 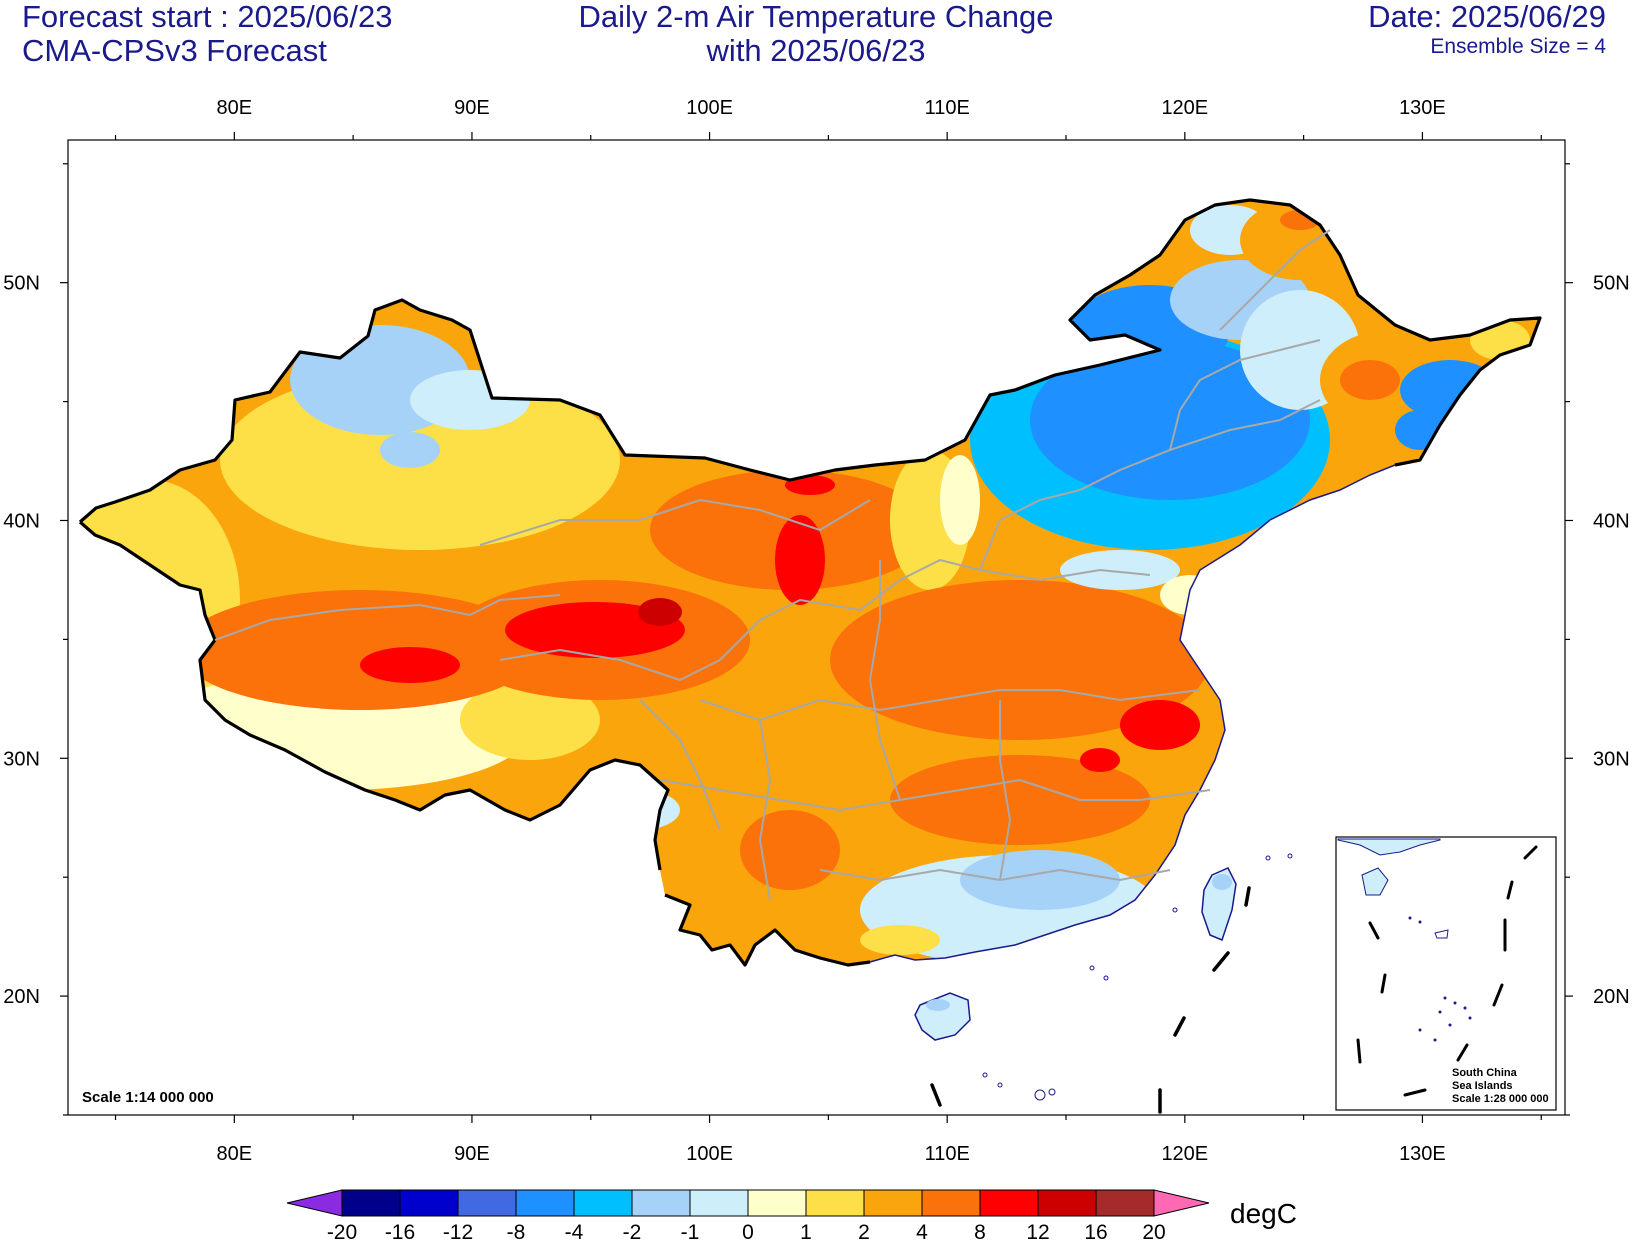 What do you see at coordinates (748, 1231) in the screenshot?
I see `colorbar-label: 0` at bounding box center [748, 1231].